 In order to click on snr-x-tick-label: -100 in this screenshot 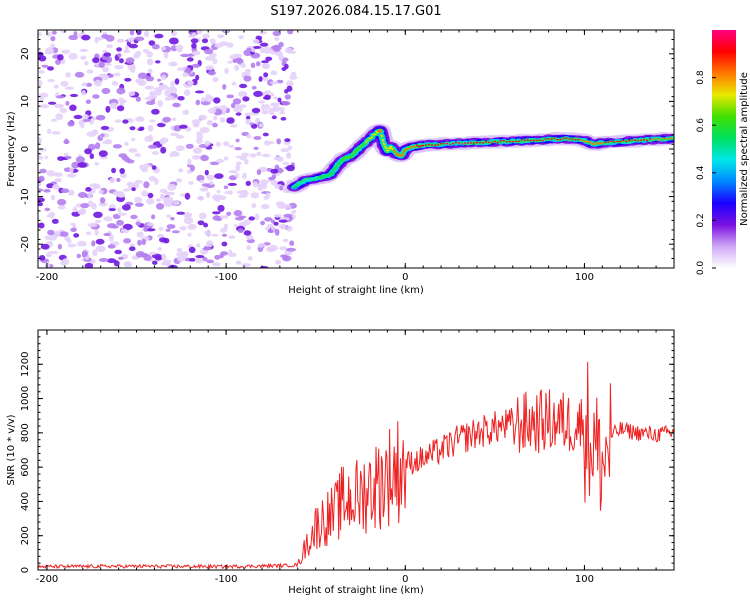, I will do `click(226, 579)`.